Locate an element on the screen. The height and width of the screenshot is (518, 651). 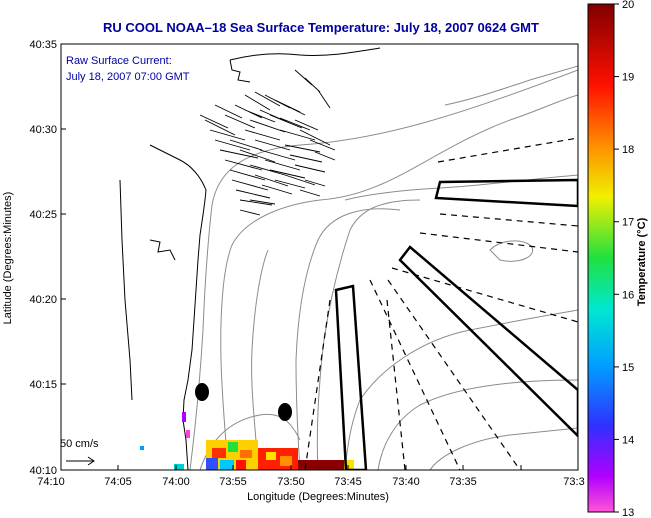
colorbar-tick-label: 15 is located at coordinates (628, 368).